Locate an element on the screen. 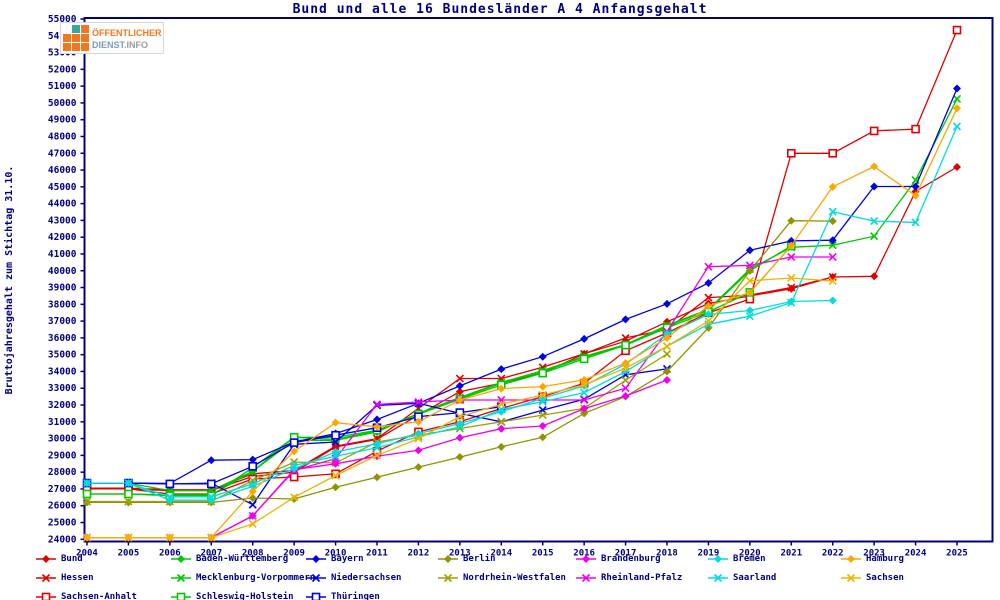  legend-label: Brandenburg is located at coordinates (631, 559).